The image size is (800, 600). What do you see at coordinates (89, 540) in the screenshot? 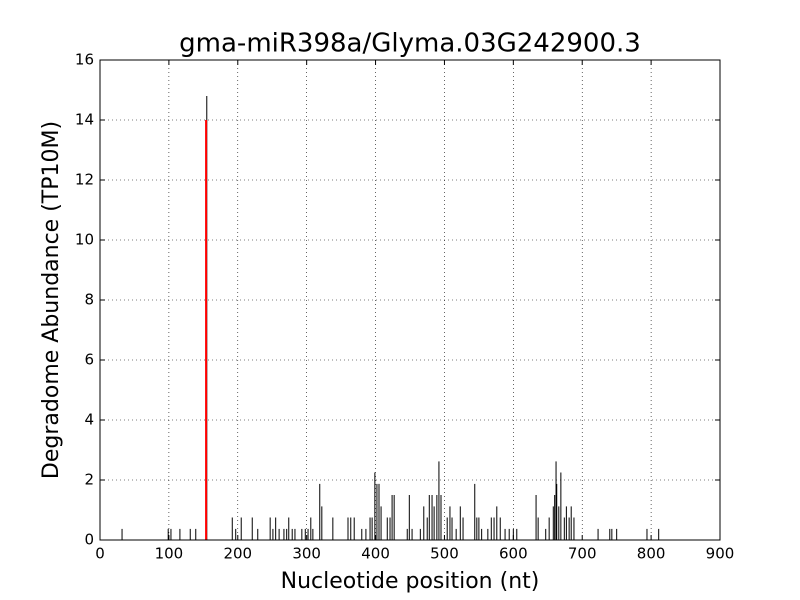
I see `y-tick-label: 0` at bounding box center [89, 540].